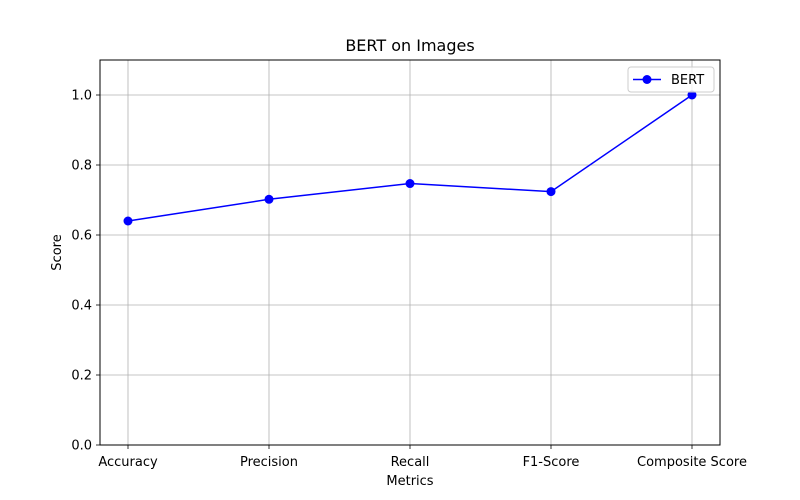  I want to click on y-axis-ticks: 0.0 0.2 0.4 0.6 0.8 1.0, so click(85, 271).